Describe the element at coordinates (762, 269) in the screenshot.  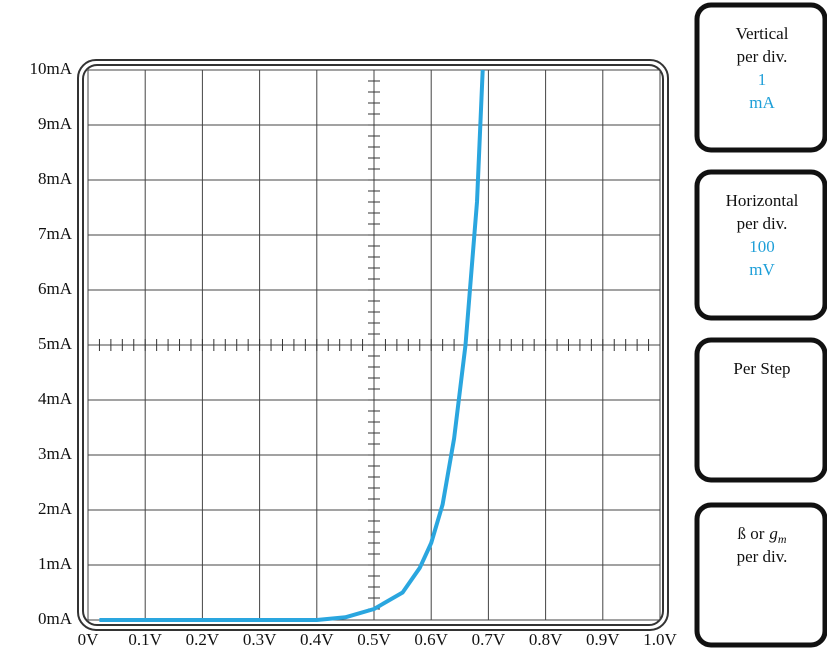
I see `panel-setting: mV` at that location.